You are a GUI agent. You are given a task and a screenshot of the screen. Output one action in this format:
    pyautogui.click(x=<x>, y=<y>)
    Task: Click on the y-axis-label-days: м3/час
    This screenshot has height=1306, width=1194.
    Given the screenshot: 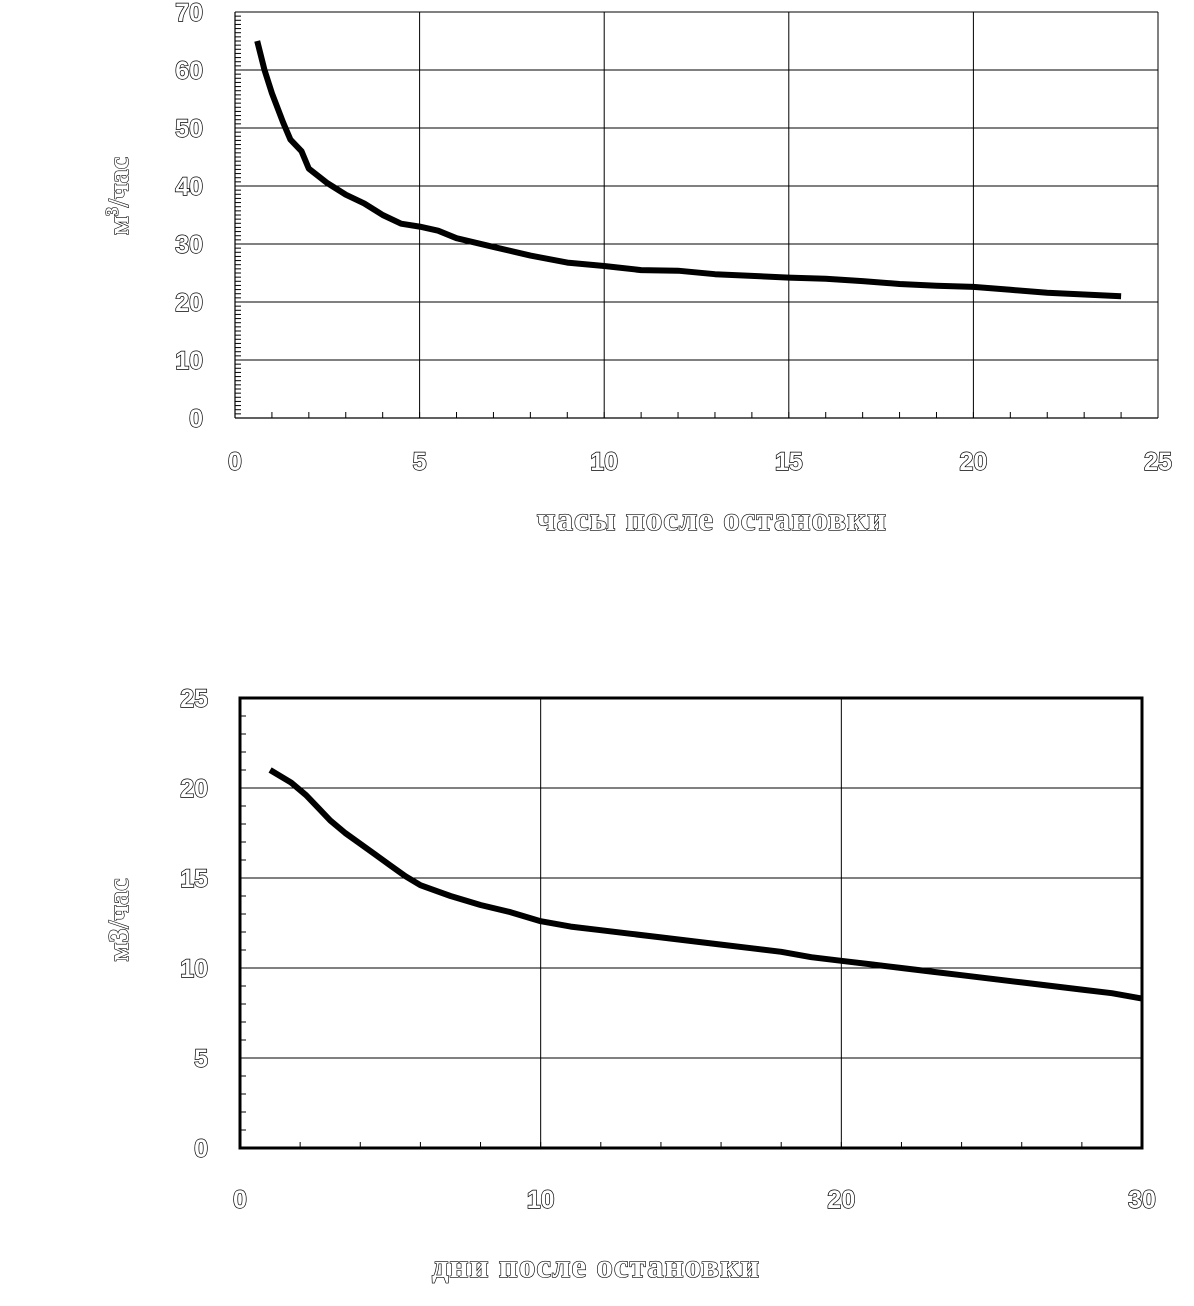 What is the action you would take?
    pyautogui.click(x=119, y=919)
    